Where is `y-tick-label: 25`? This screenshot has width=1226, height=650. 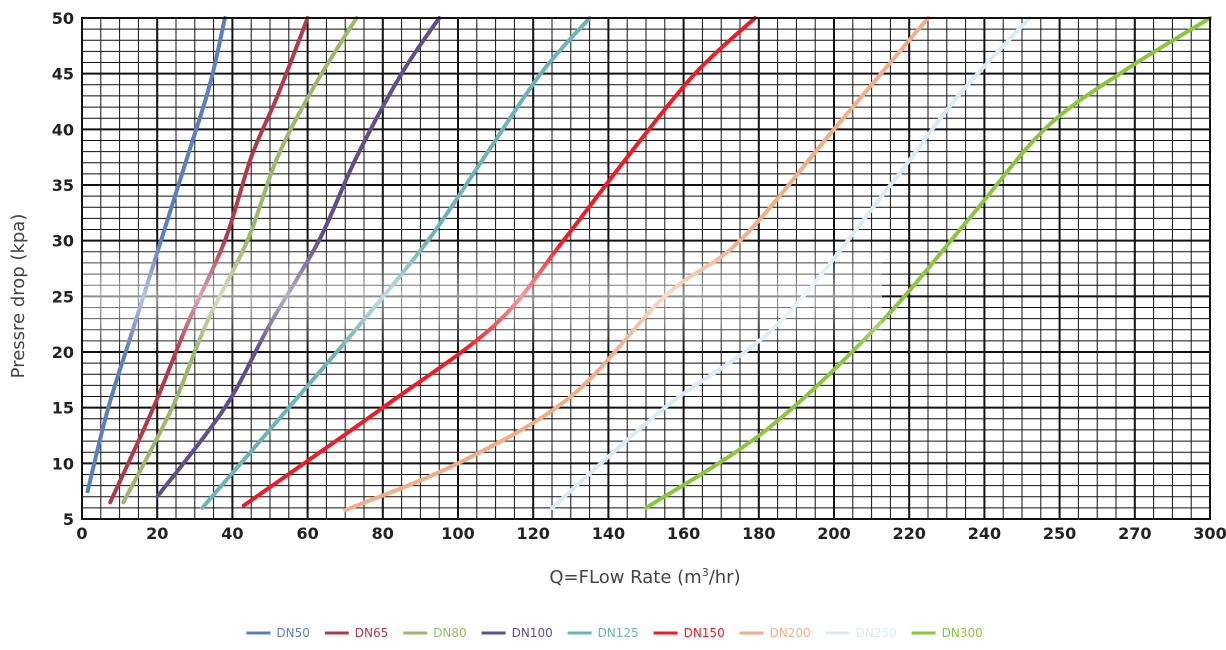 y-tick-label: 25 is located at coordinates (63, 296).